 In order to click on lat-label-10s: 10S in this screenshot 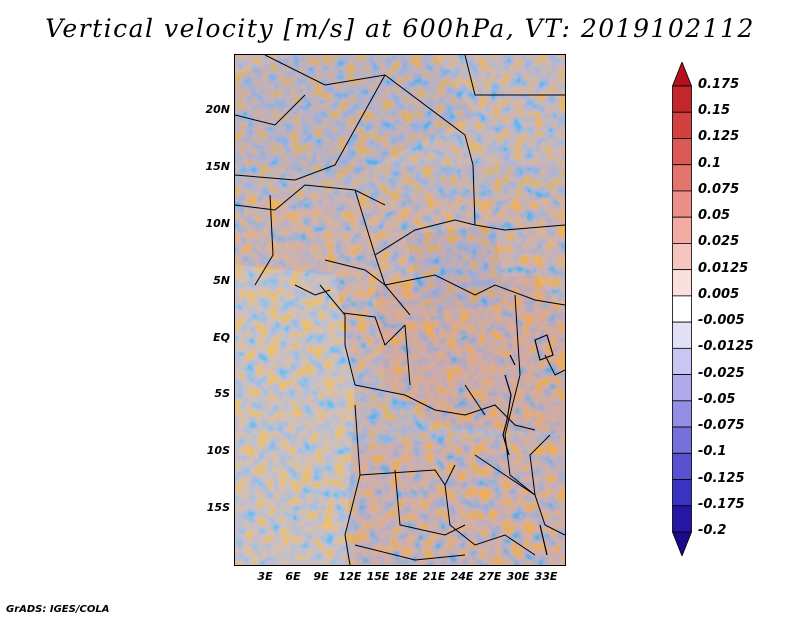, I will do `click(218, 450)`.